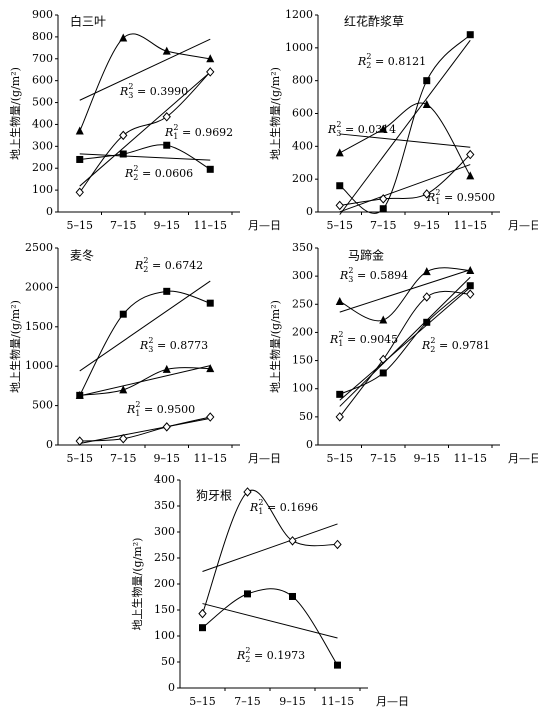  I want to click on r2-value: = 0.9781, so click(462, 345).